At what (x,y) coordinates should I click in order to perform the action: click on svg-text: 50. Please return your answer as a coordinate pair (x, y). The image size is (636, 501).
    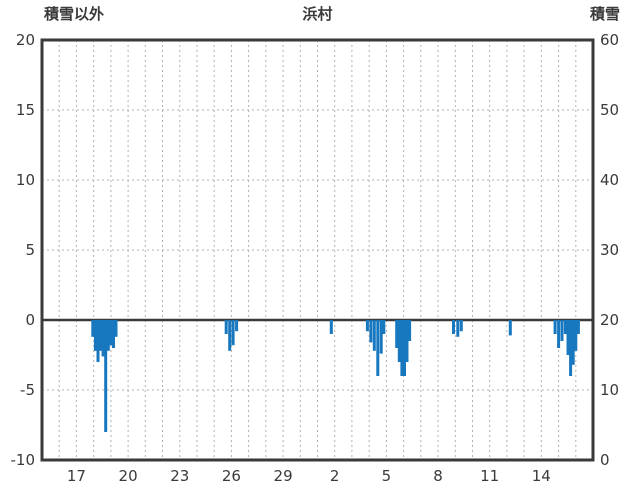
    Looking at the image, I should click on (609, 110).